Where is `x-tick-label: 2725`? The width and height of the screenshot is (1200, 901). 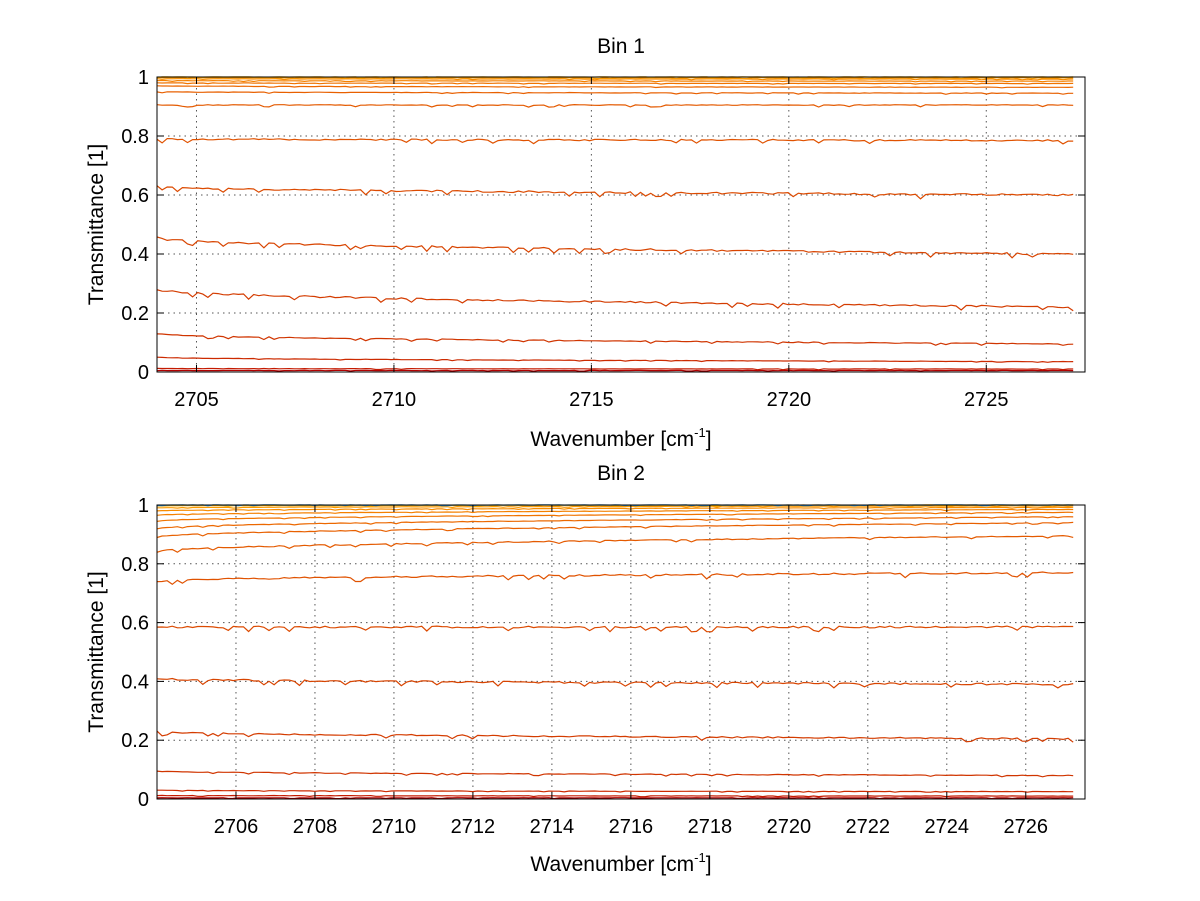
x-tick-label: 2725 is located at coordinates (986, 400).